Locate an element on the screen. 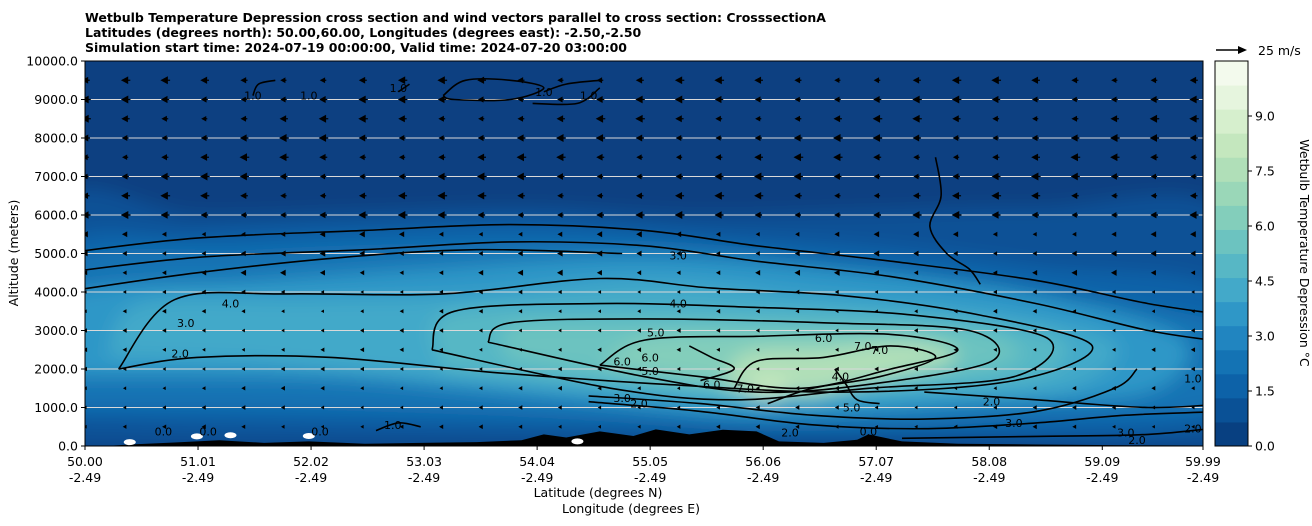  x-tick-label-lat: 51.01 is located at coordinates (198, 461).